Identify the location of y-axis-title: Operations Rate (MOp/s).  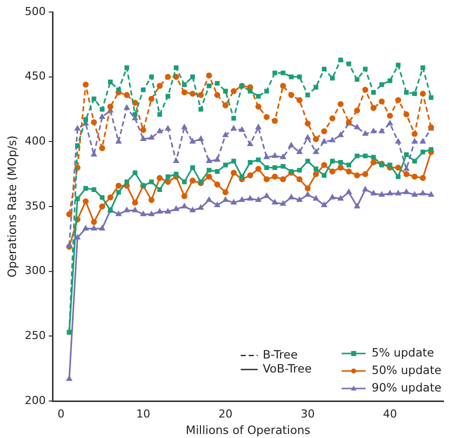
(11, 206).